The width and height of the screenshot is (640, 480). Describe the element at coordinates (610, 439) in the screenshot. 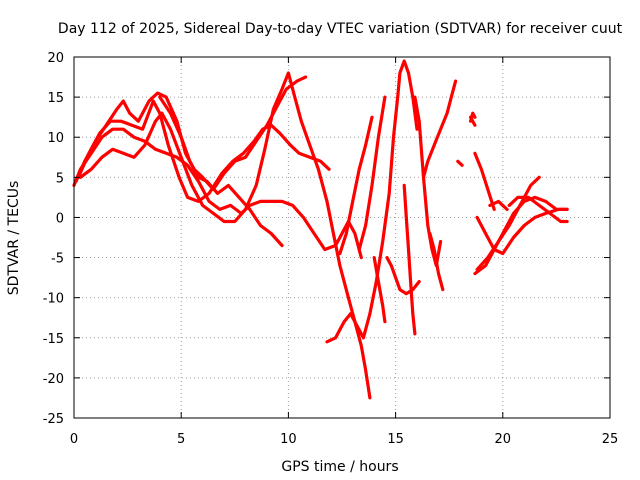

I see `x-tick-label: 25` at that location.